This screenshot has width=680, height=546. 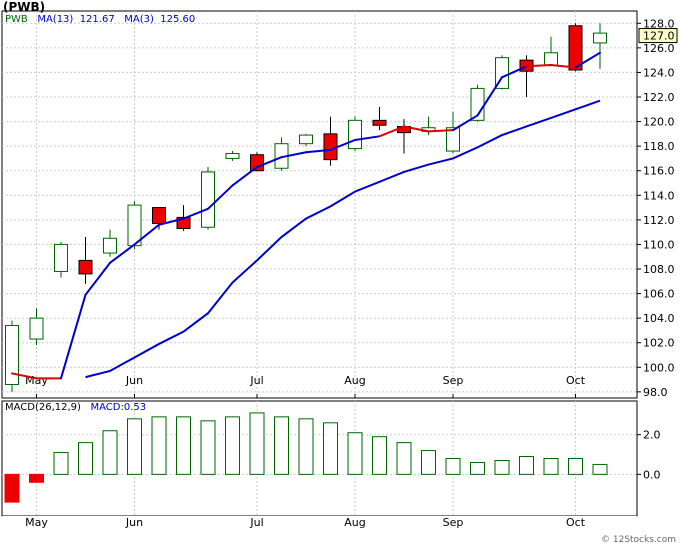 I want to click on macd-legend-label: MACD(26,12,9), so click(x=43, y=407).